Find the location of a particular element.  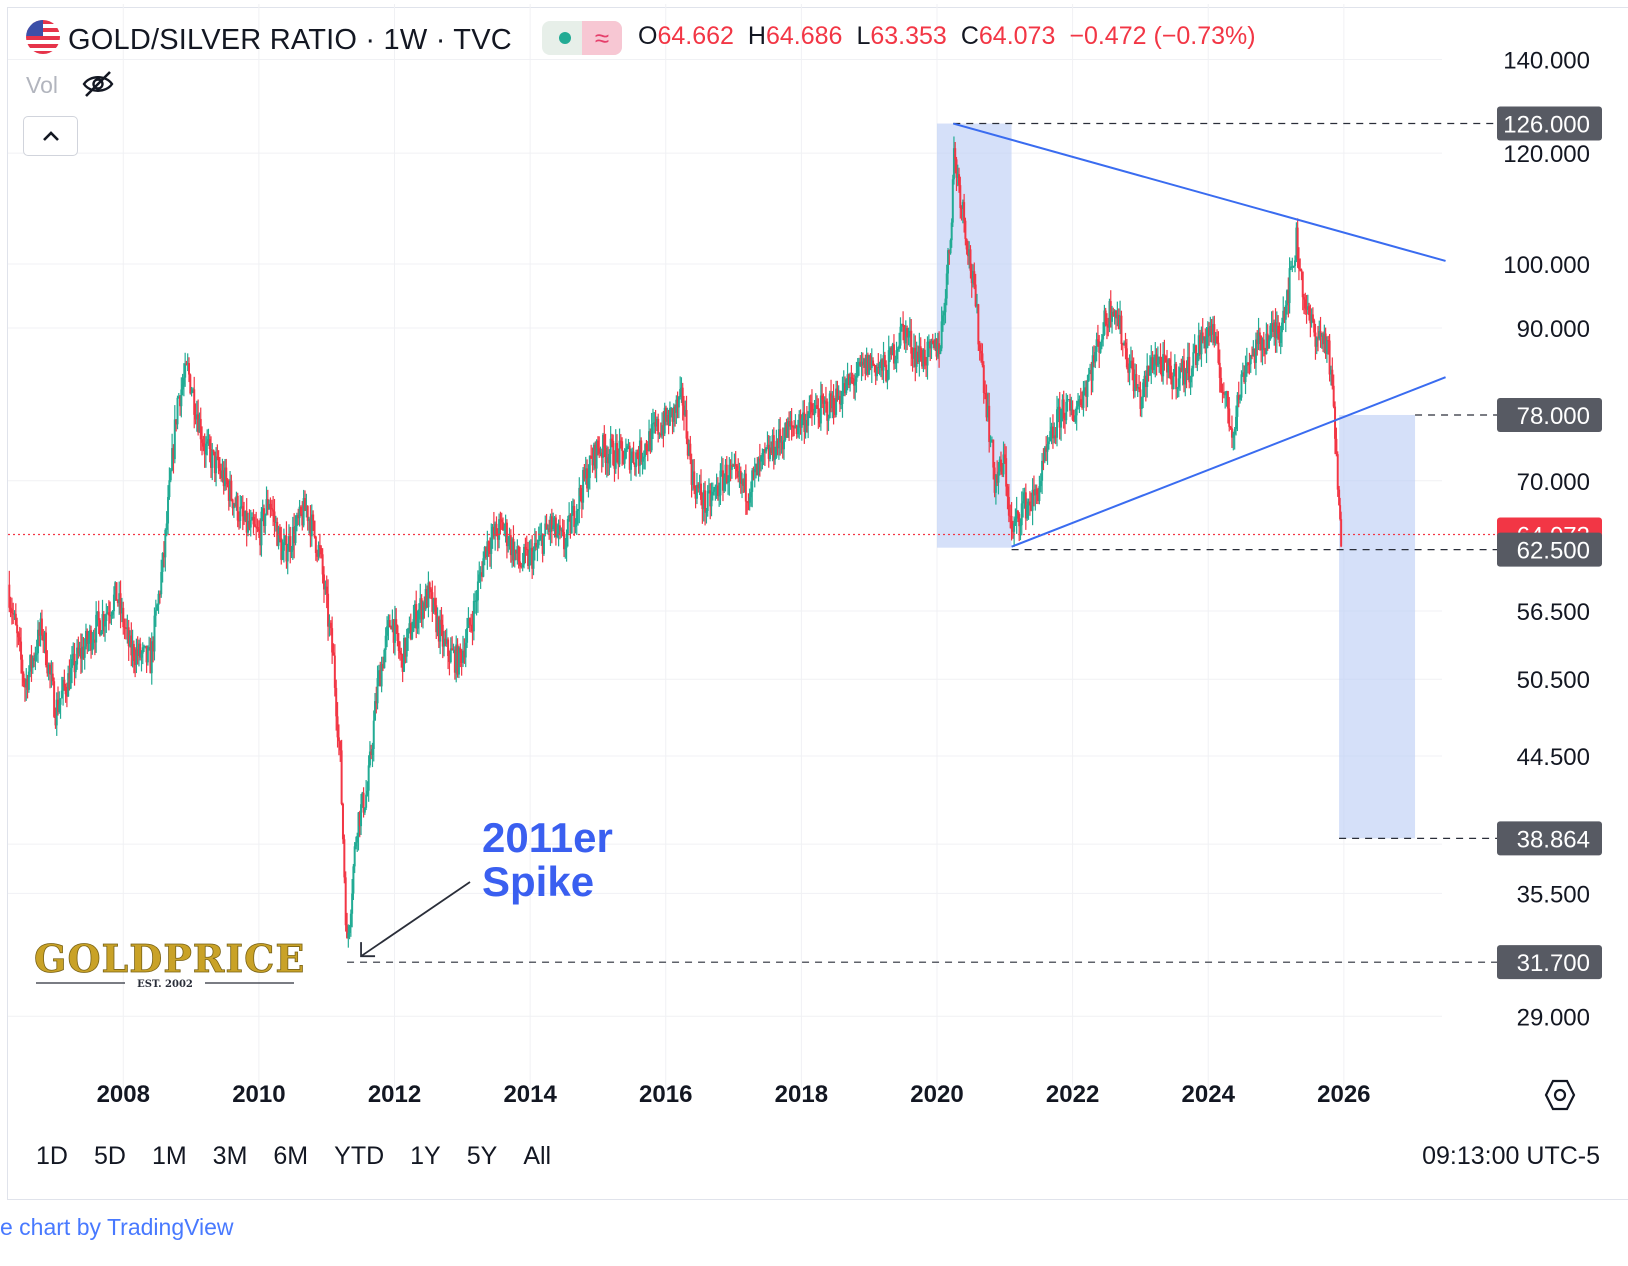

range-button-3m: 3M is located at coordinates (230, 1156).